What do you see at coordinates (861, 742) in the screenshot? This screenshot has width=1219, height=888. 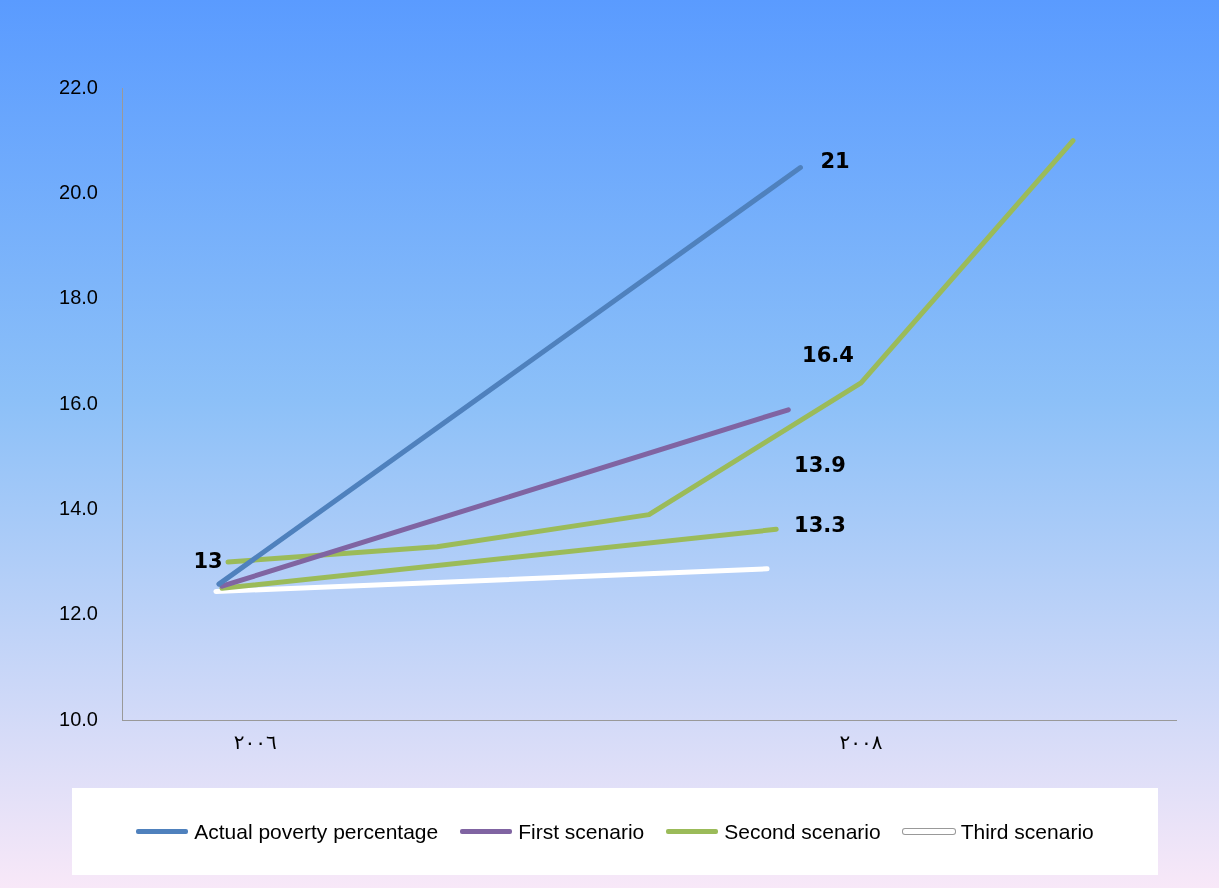 I see `x-tick-label: ٢٠٠٨` at bounding box center [861, 742].